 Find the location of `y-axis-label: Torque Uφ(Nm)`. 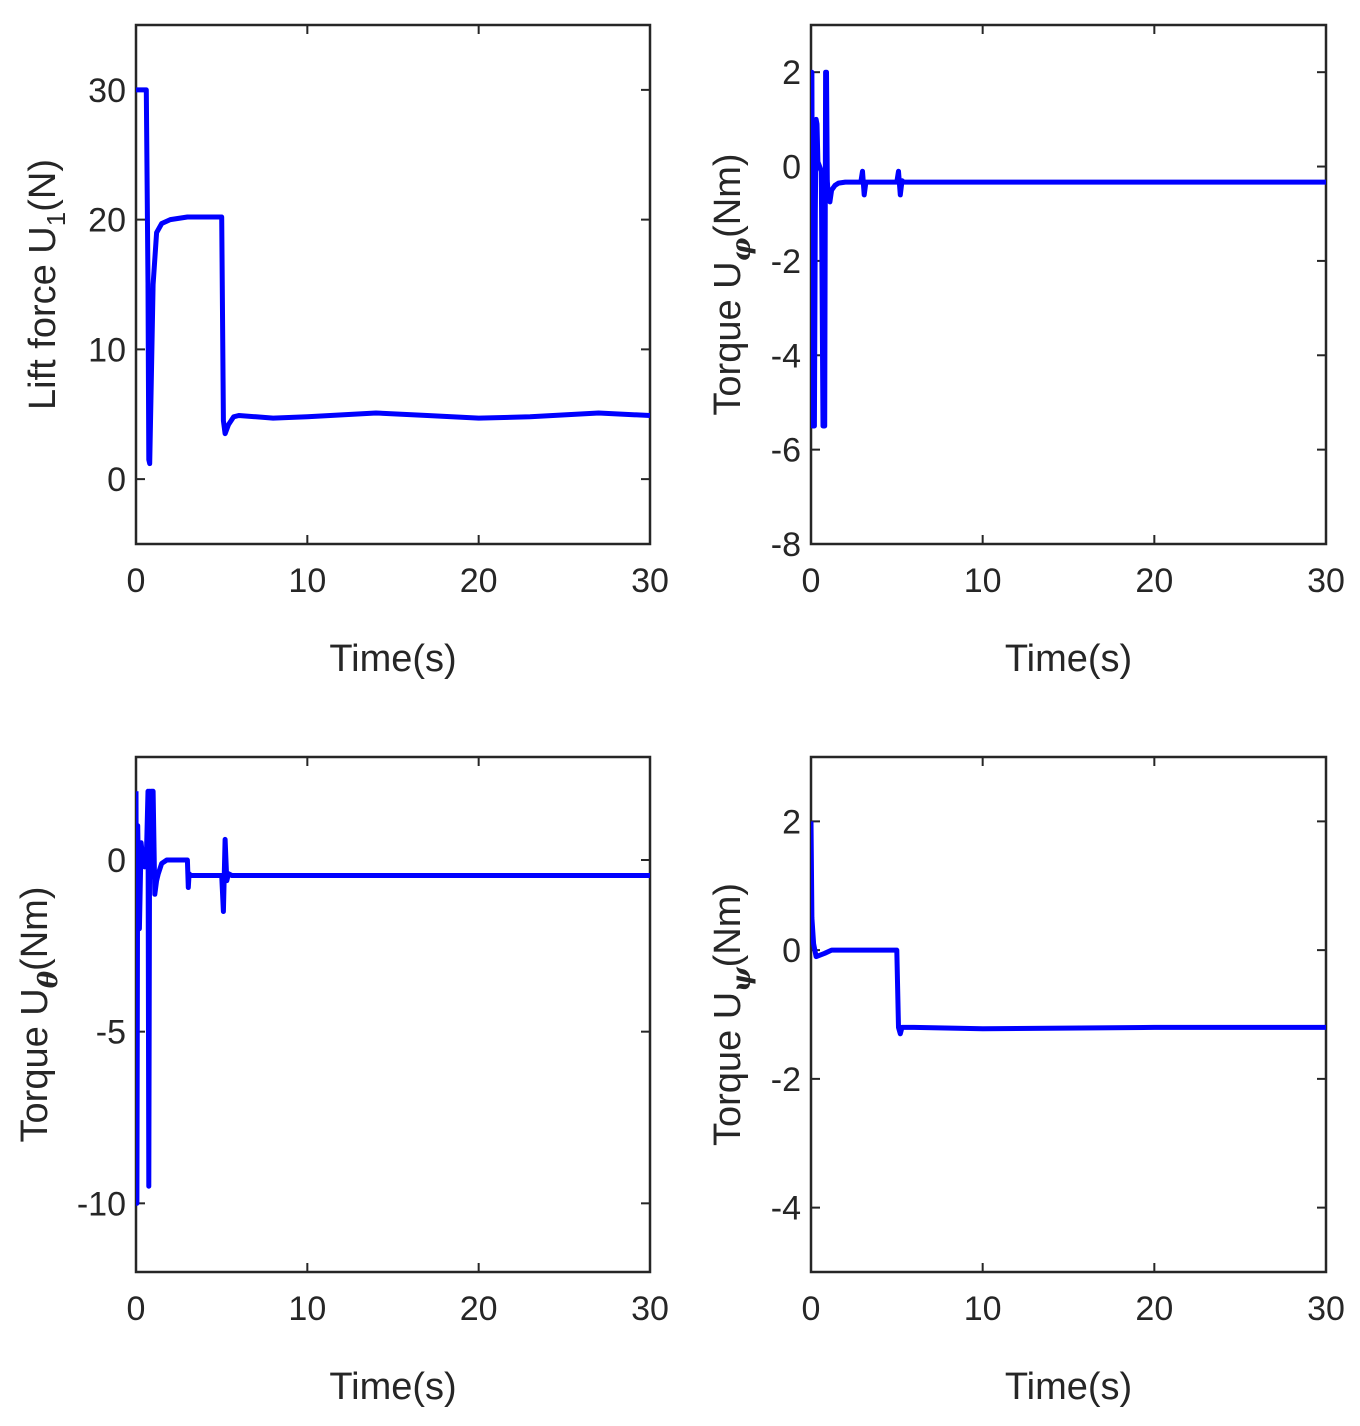

y-axis-label: Torque Uφ(Nm) is located at coordinates (732, 284).